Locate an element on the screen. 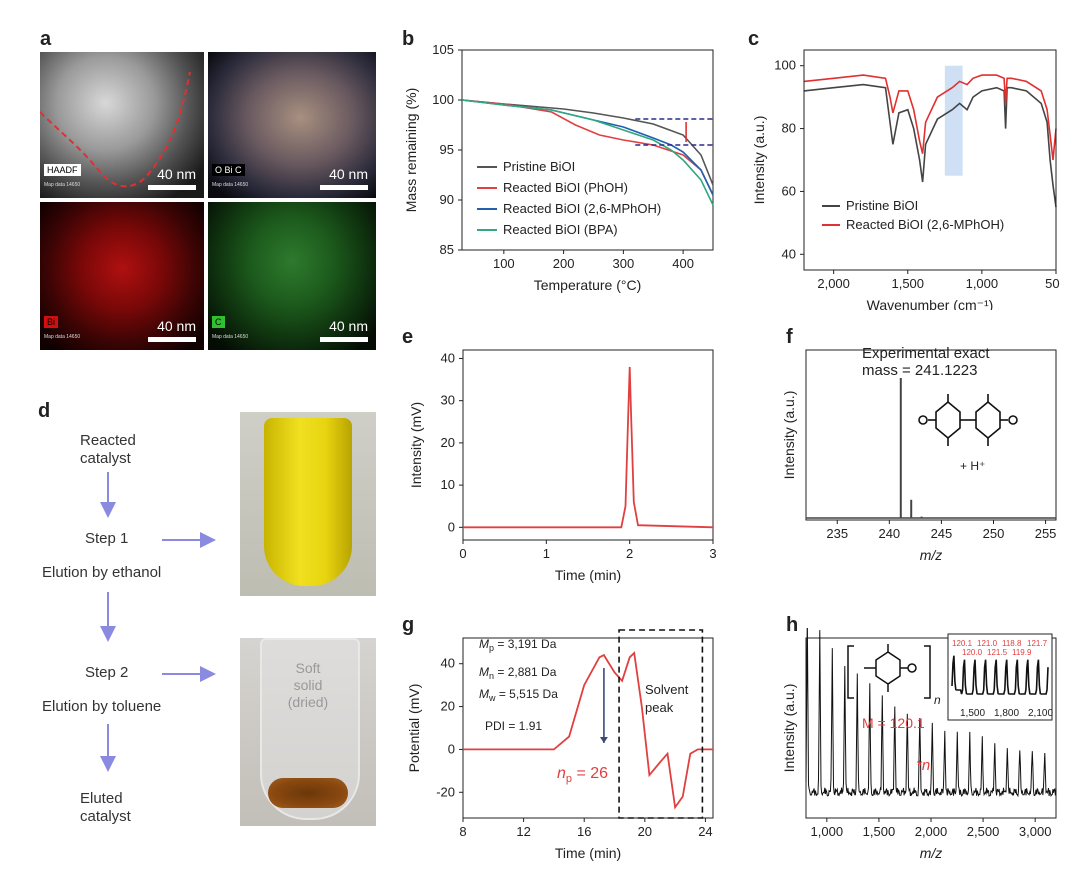 Image resolution: width=1080 pixels, height=880 pixels. ppo-repeat-unit is located at coordinates (889, 671).